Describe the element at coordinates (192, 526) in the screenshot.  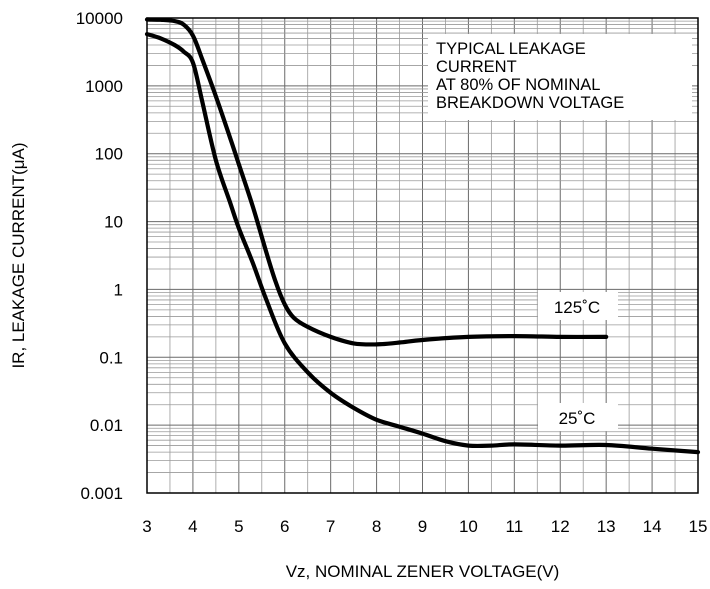
I see `x-tick-label: 4` at that location.